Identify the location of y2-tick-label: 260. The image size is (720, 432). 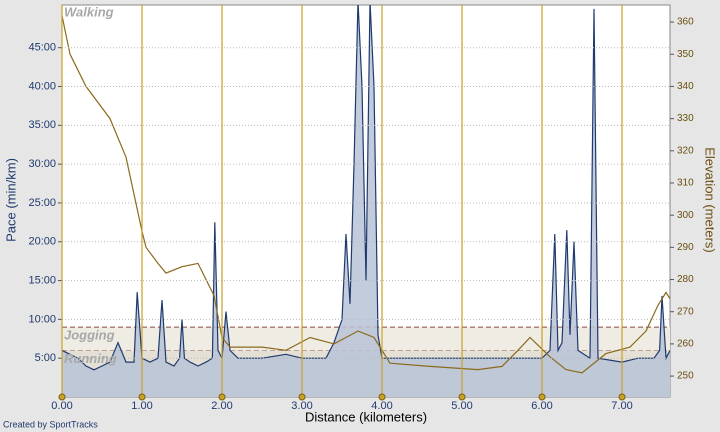
(685, 344).